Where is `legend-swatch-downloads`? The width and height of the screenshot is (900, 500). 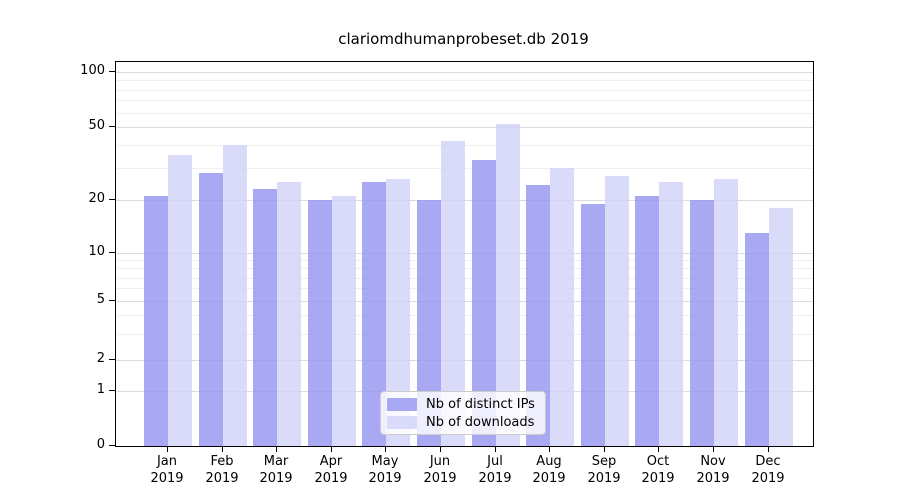 legend-swatch-downloads is located at coordinates (402, 422).